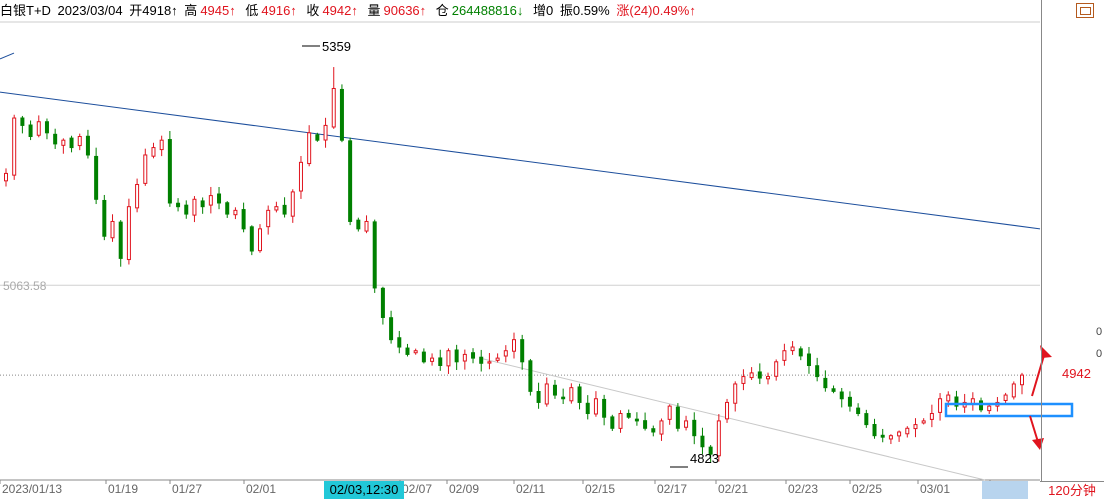 The image size is (1104, 500). What do you see at coordinates (25, 286) in the screenshot?
I see `mid-price-label: 5063.58` at bounding box center [25, 286].